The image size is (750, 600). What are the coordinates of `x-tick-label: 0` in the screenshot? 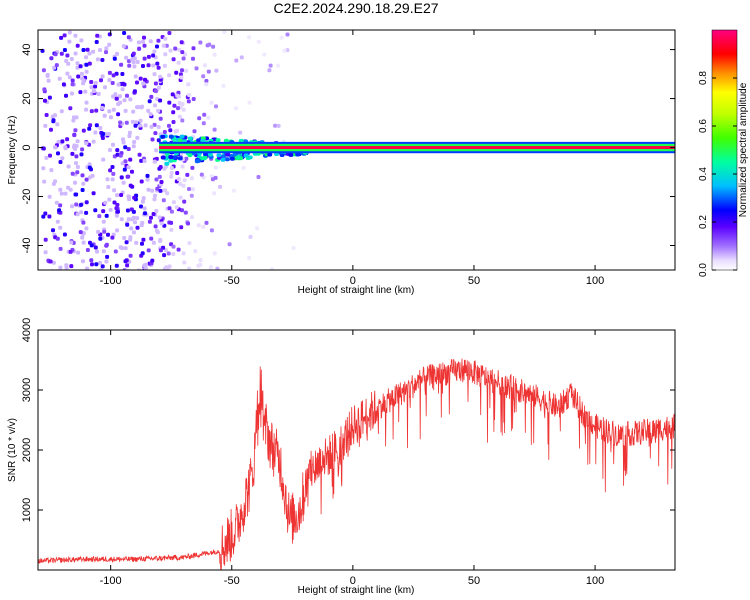 It's located at (353, 281).